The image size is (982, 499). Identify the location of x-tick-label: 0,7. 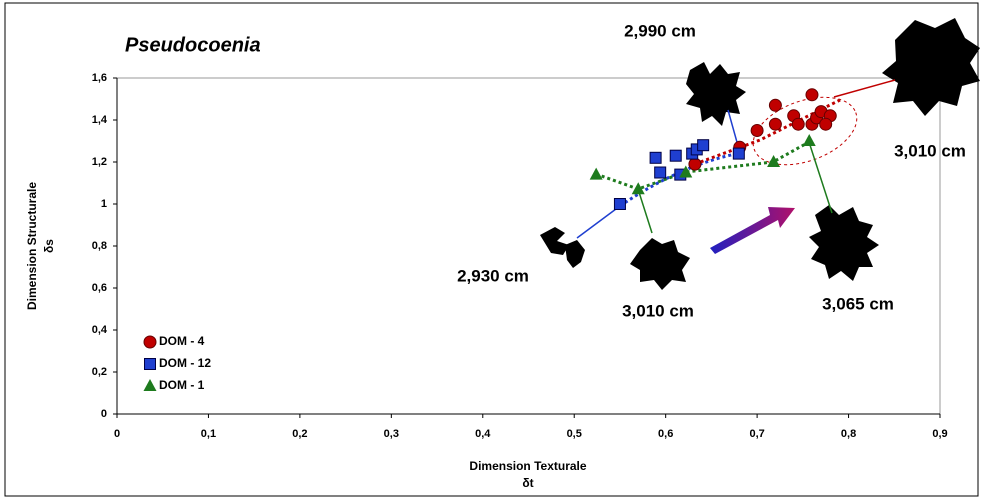
(756, 434).